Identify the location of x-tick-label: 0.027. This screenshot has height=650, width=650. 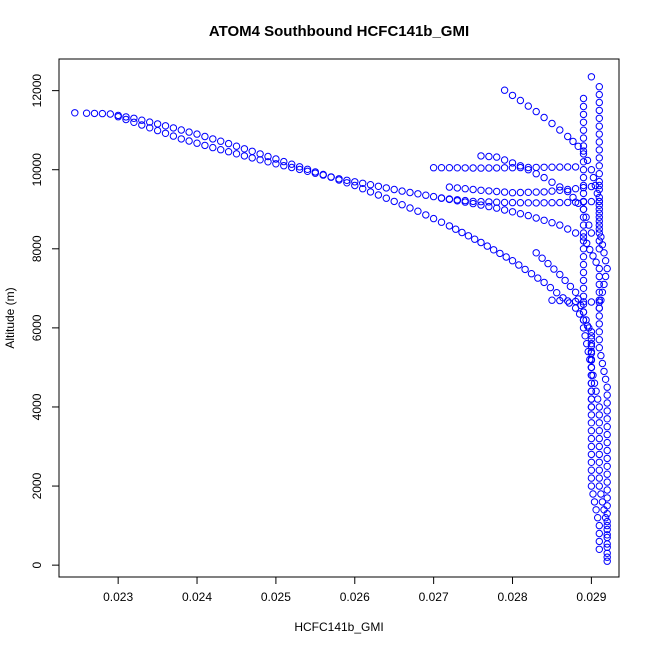
(434, 597).